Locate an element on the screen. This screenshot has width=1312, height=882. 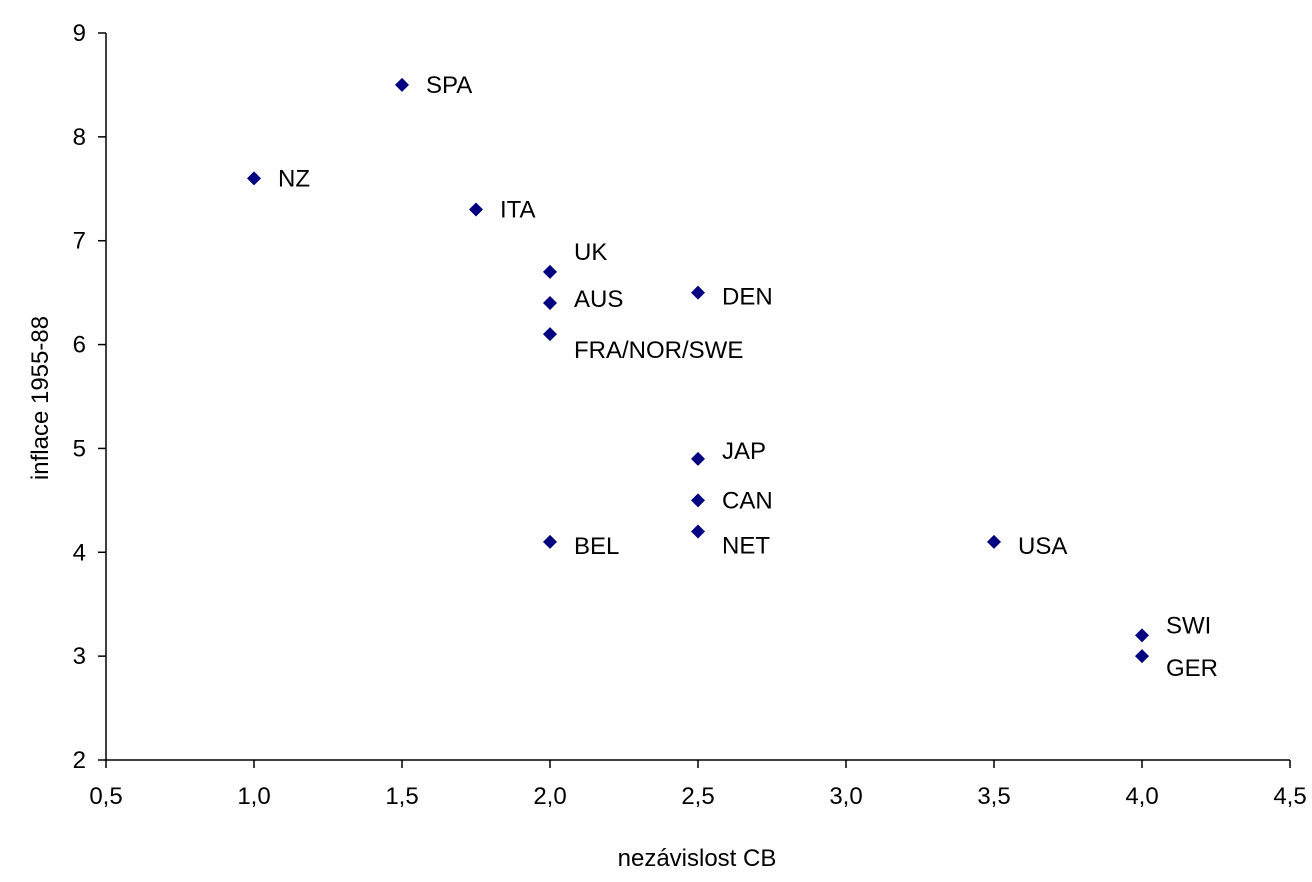
data-point-aus is located at coordinates (550, 303).